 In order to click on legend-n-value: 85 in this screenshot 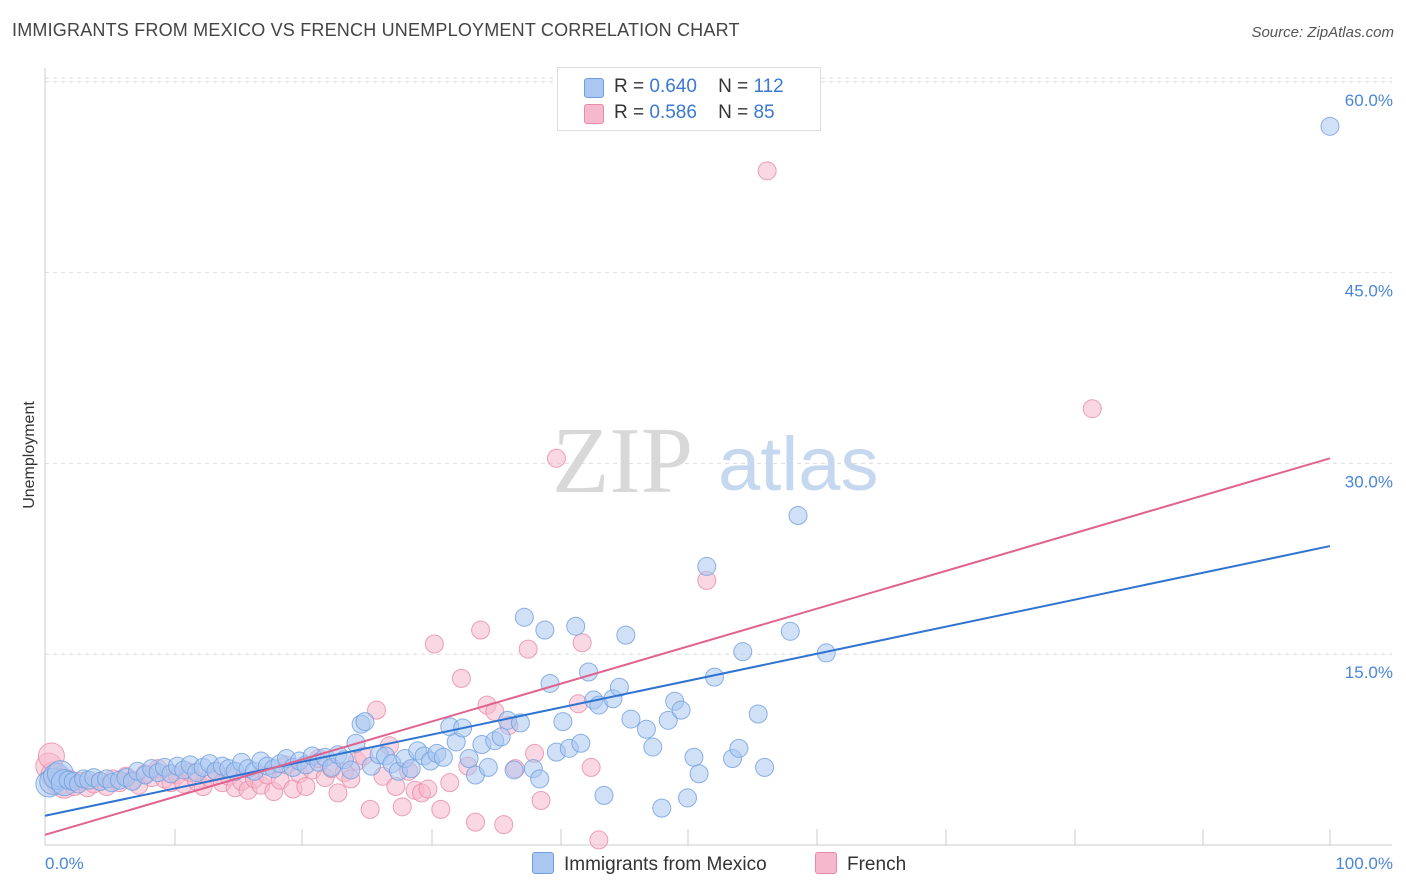, I will do `click(764, 112)`.